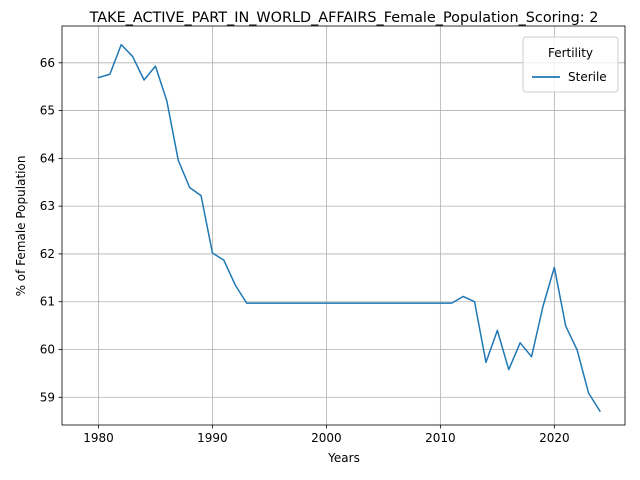 This screenshot has height=480, width=640. Describe the element at coordinates (47, 302) in the screenshot. I see `y-tick-label: 61` at that location.